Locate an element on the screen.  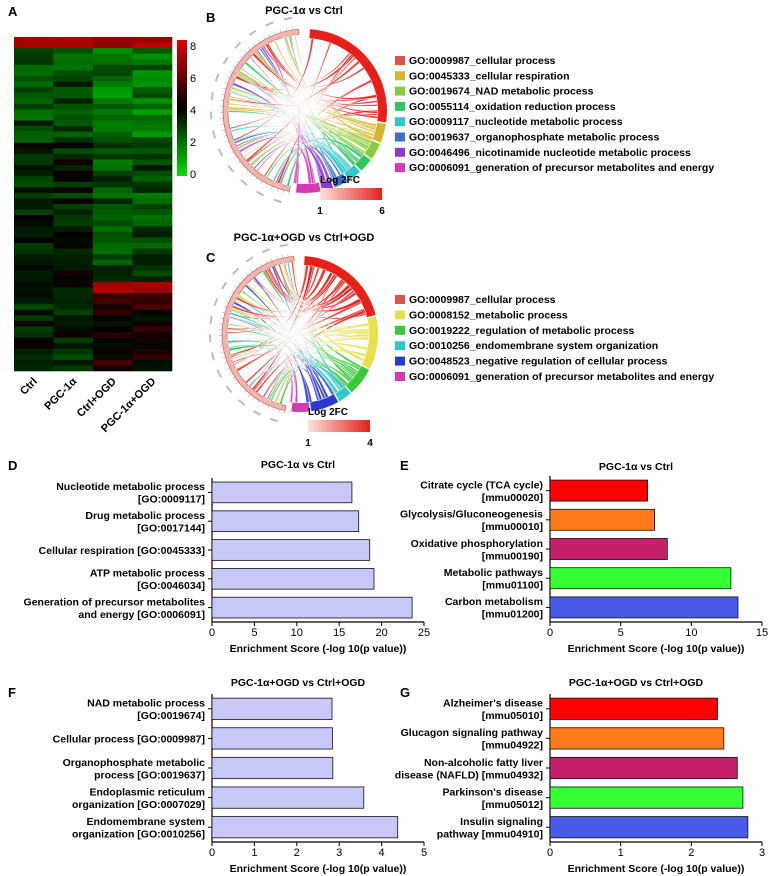
heatmap-column-label: PGC-1α is located at coordinates (60, 393).